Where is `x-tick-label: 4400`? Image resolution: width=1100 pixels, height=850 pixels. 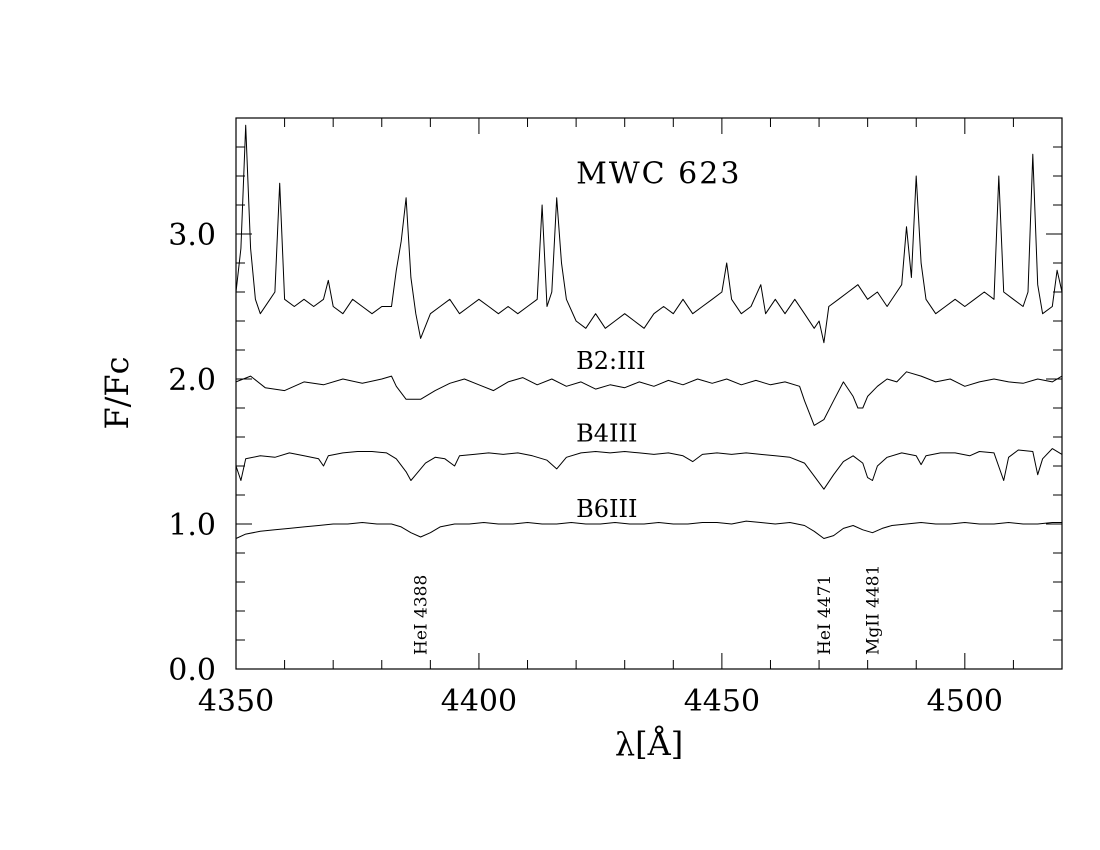 x-tick-label: 4400 is located at coordinates (479, 701).